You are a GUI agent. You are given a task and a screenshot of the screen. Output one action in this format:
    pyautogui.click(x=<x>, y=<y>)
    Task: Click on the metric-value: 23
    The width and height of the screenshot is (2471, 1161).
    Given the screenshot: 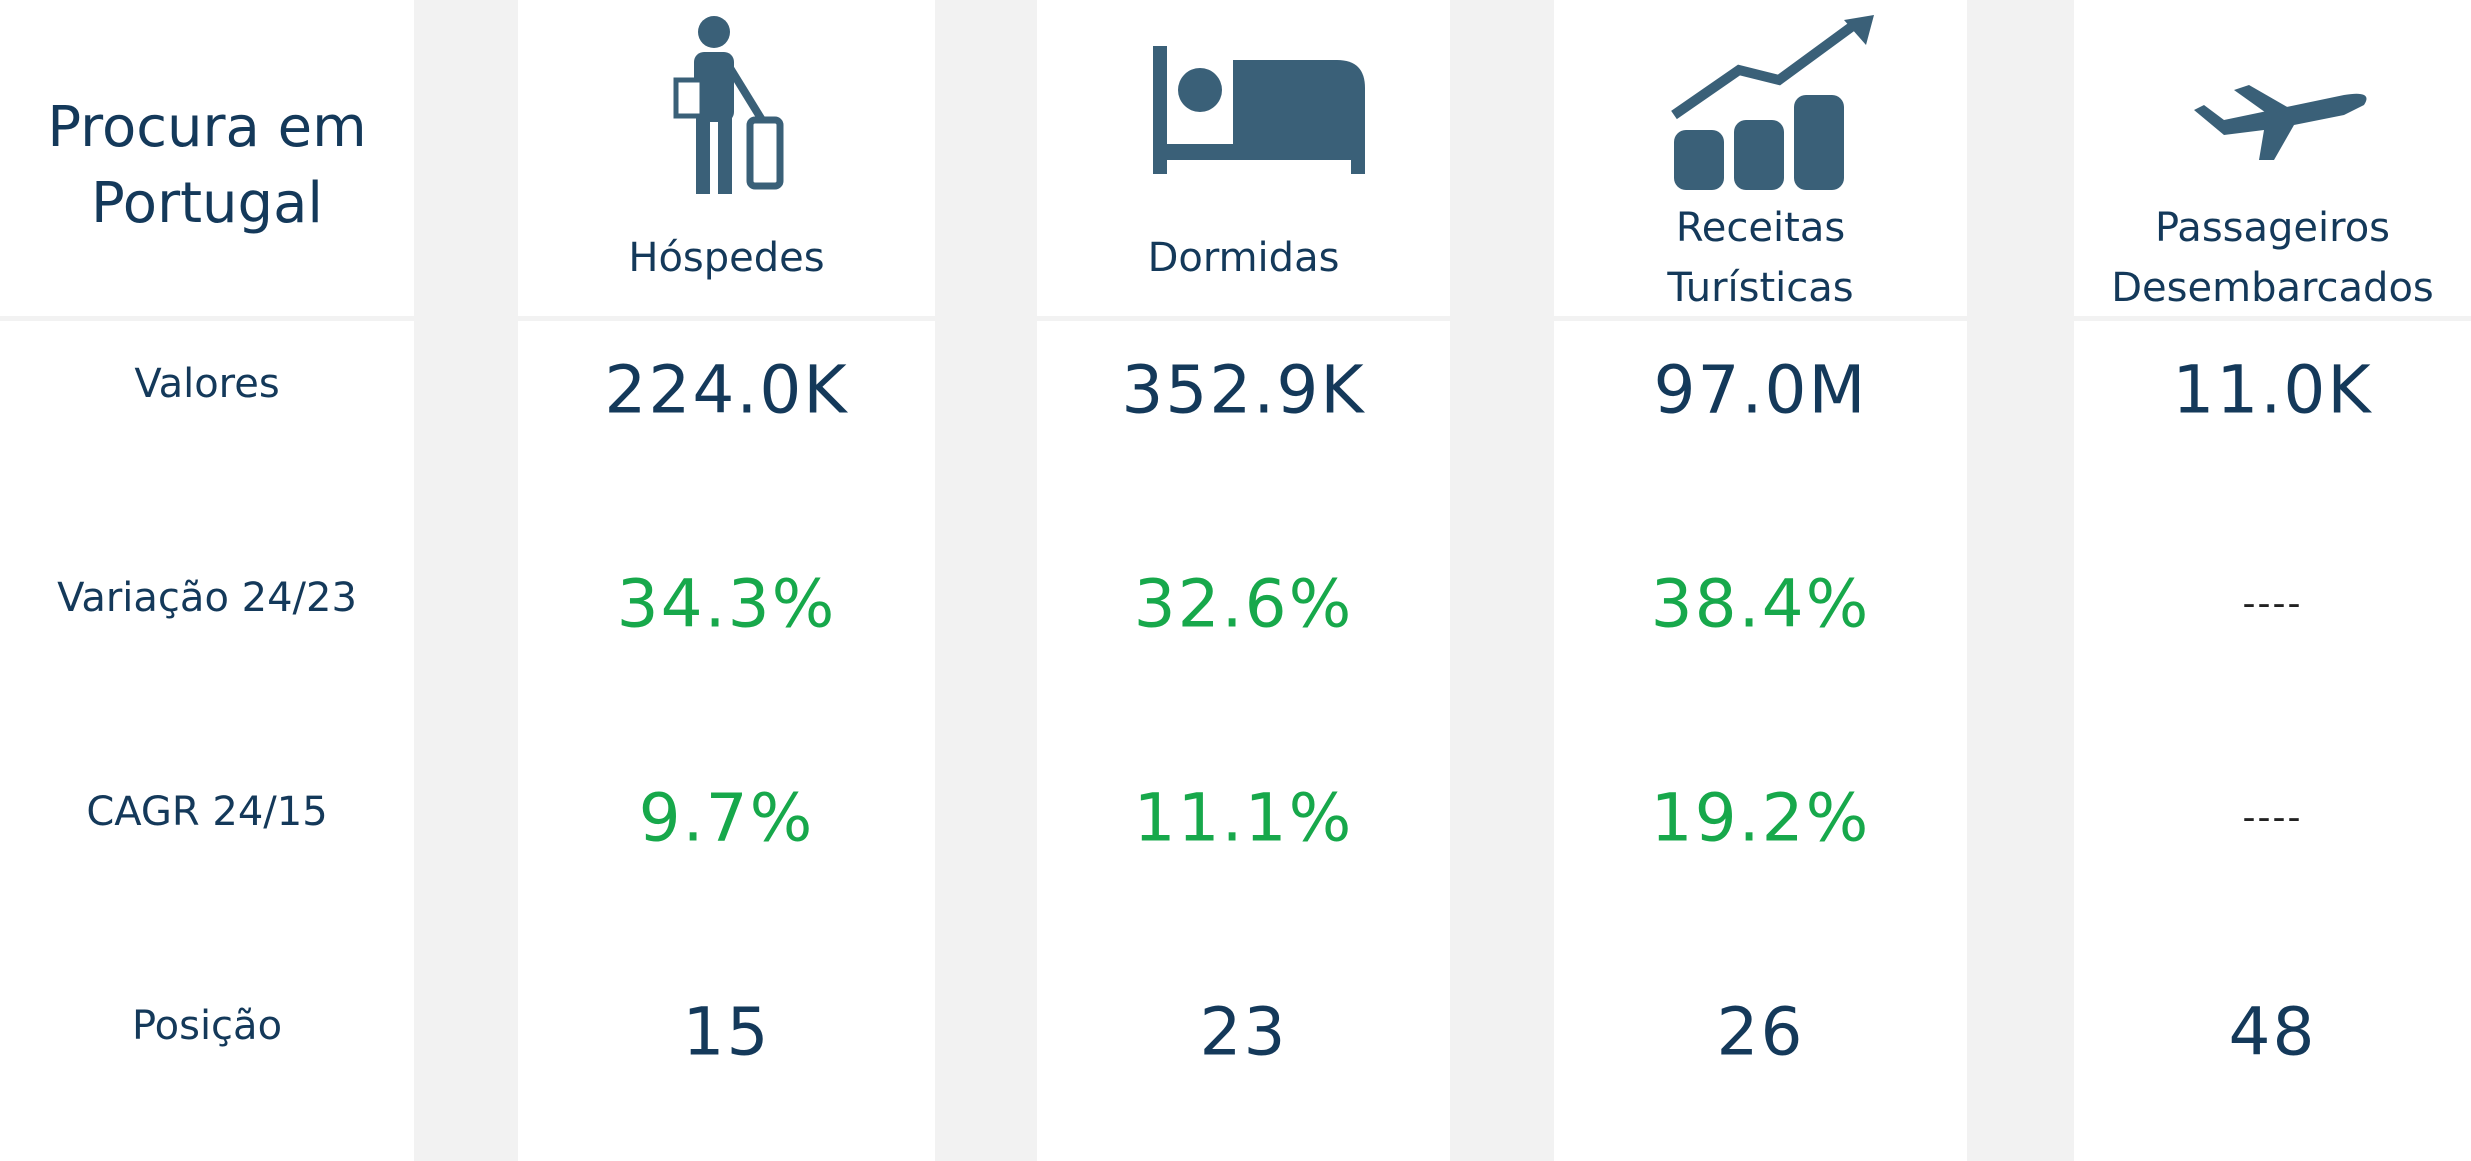 What is the action you would take?
    pyautogui.click(x=1243, y=1032)
    